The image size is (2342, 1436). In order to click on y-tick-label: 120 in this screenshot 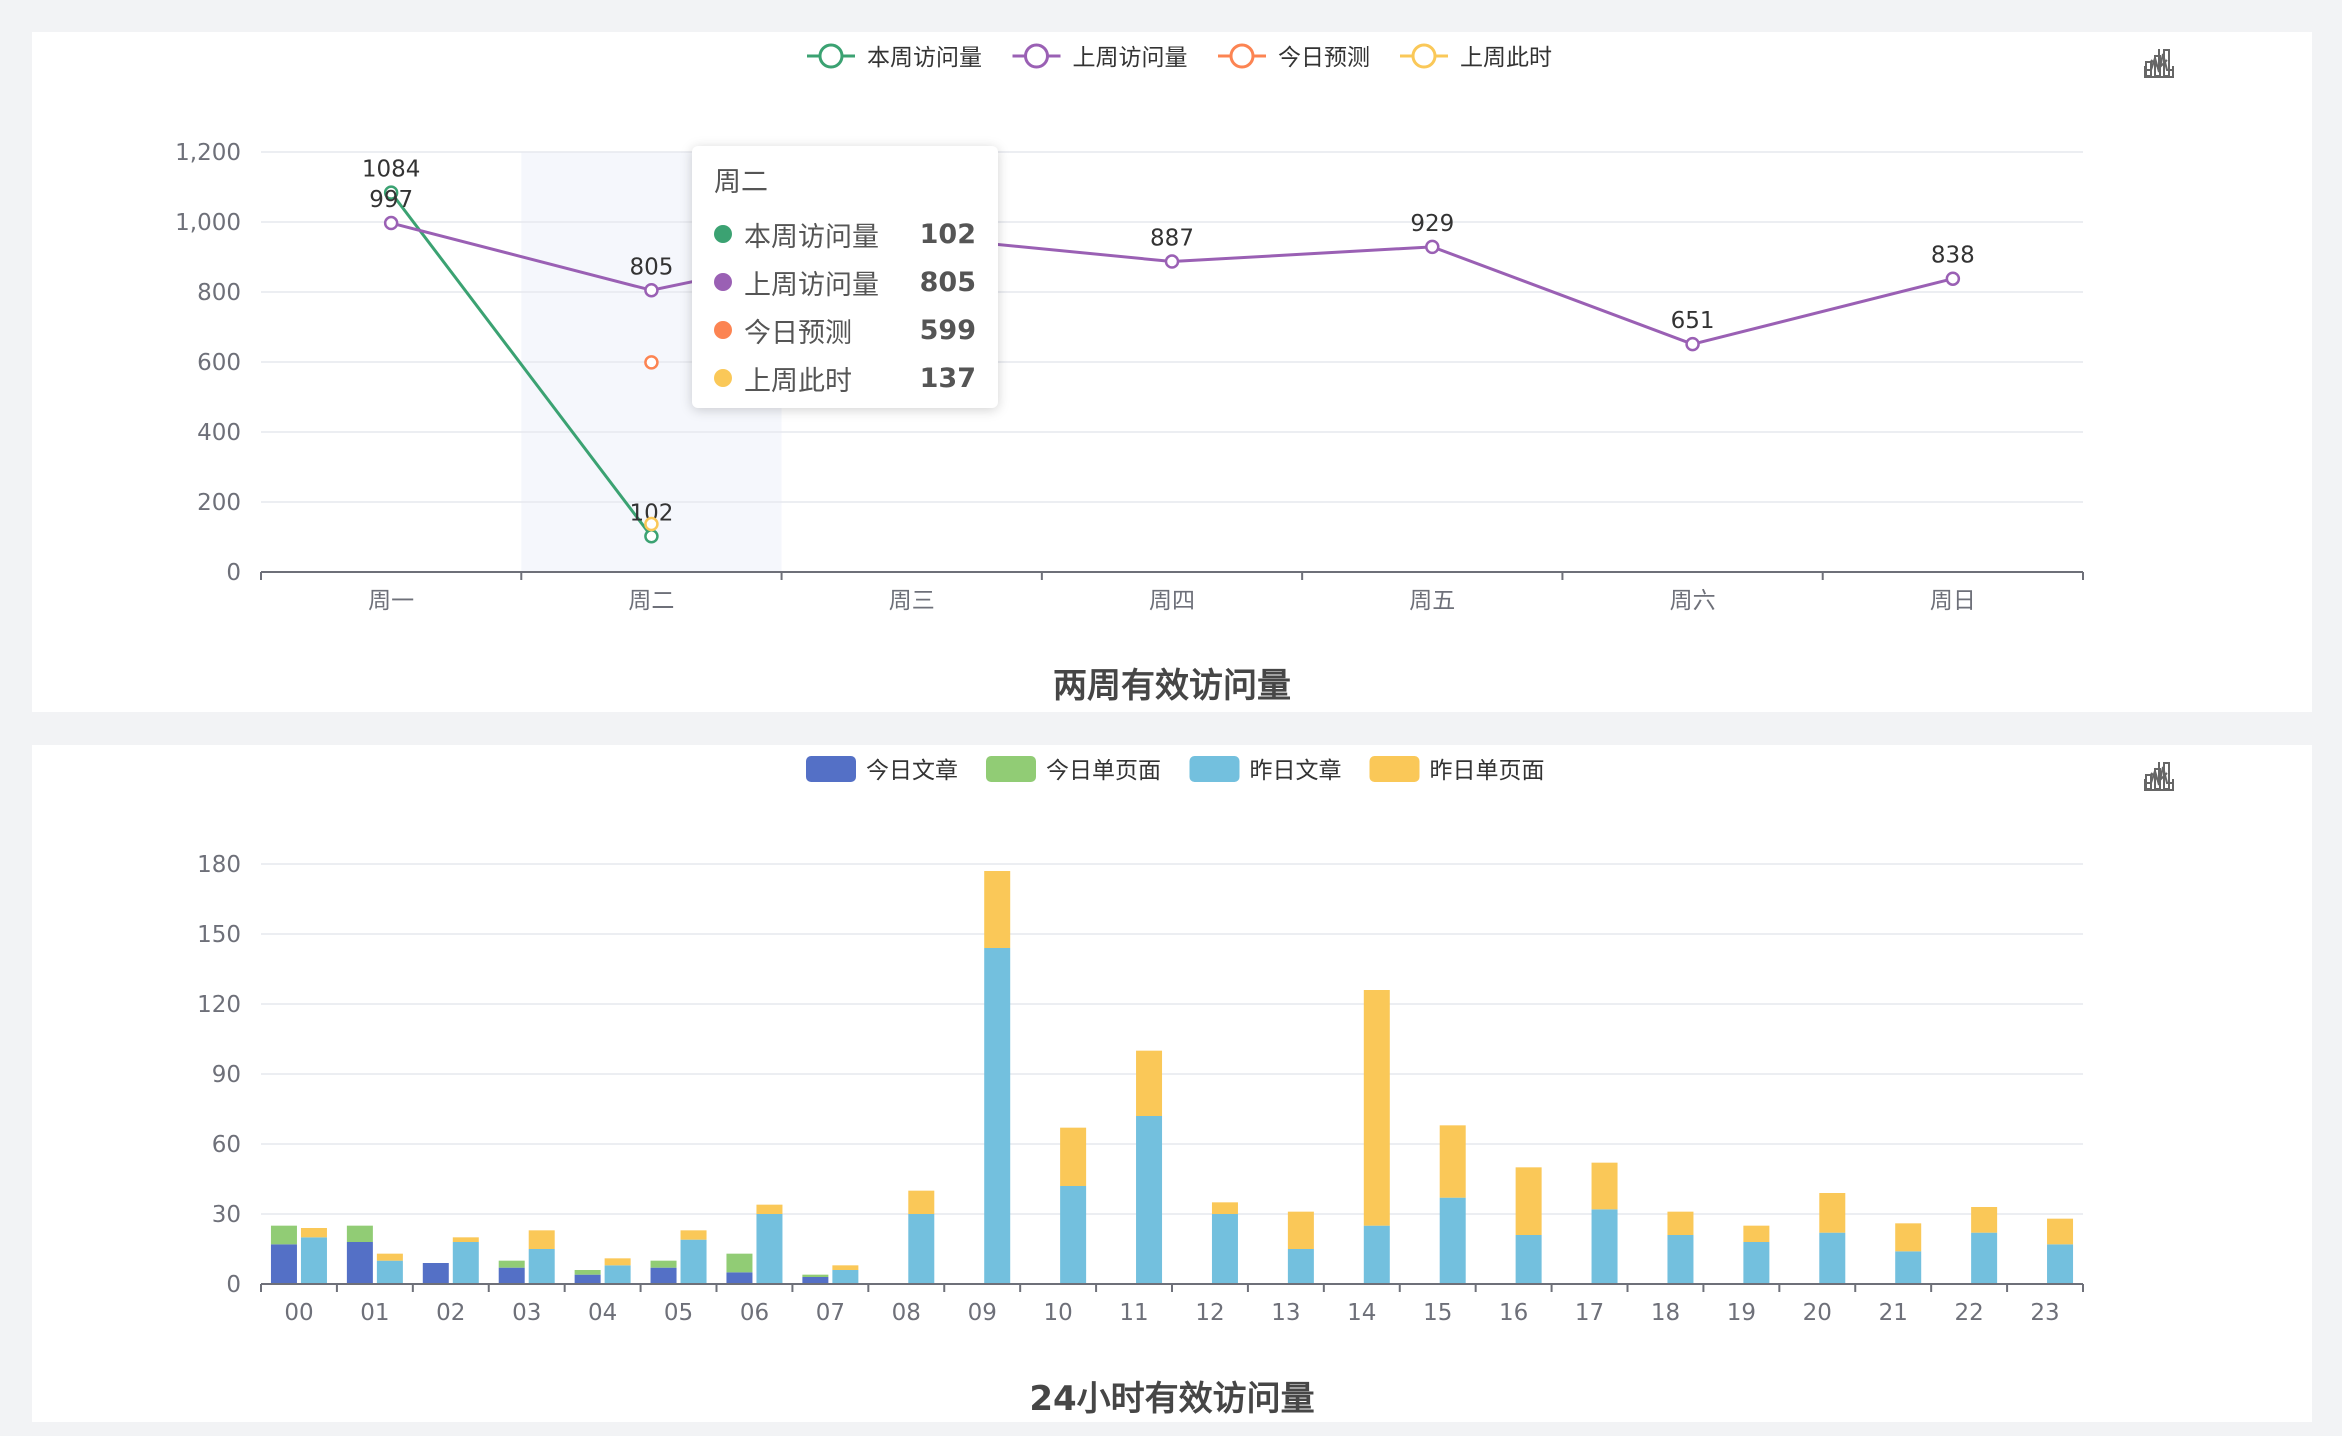, I will do `click(219, 1005)`.